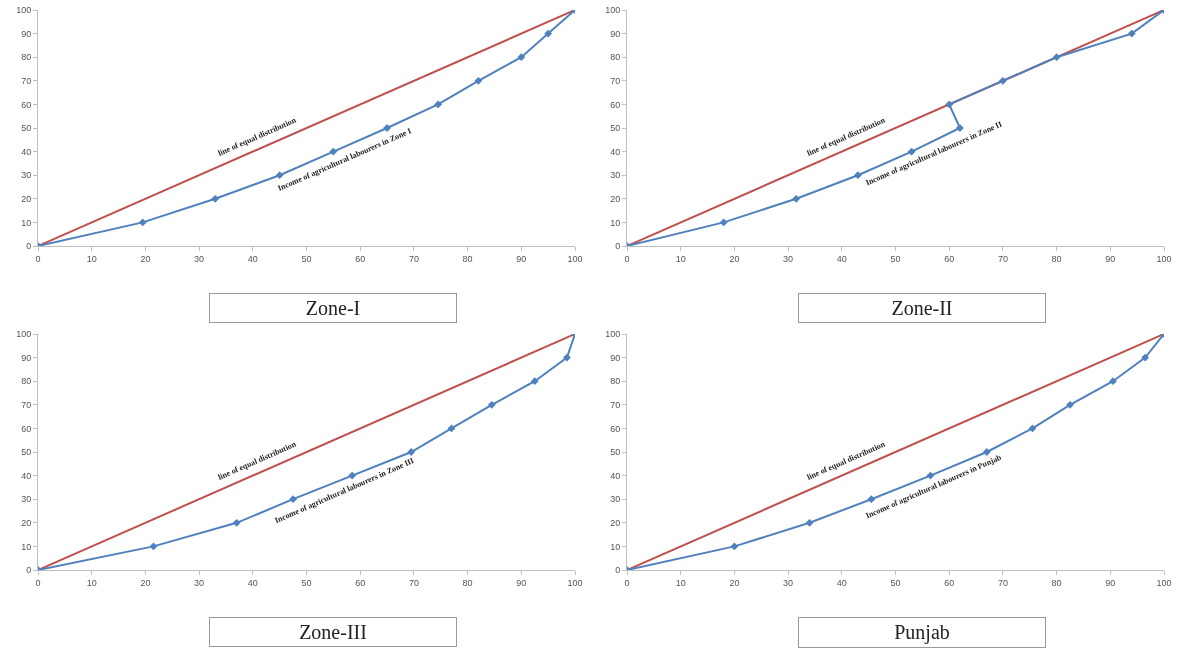  I want to click on text: Zone-II, so click(922, 308).